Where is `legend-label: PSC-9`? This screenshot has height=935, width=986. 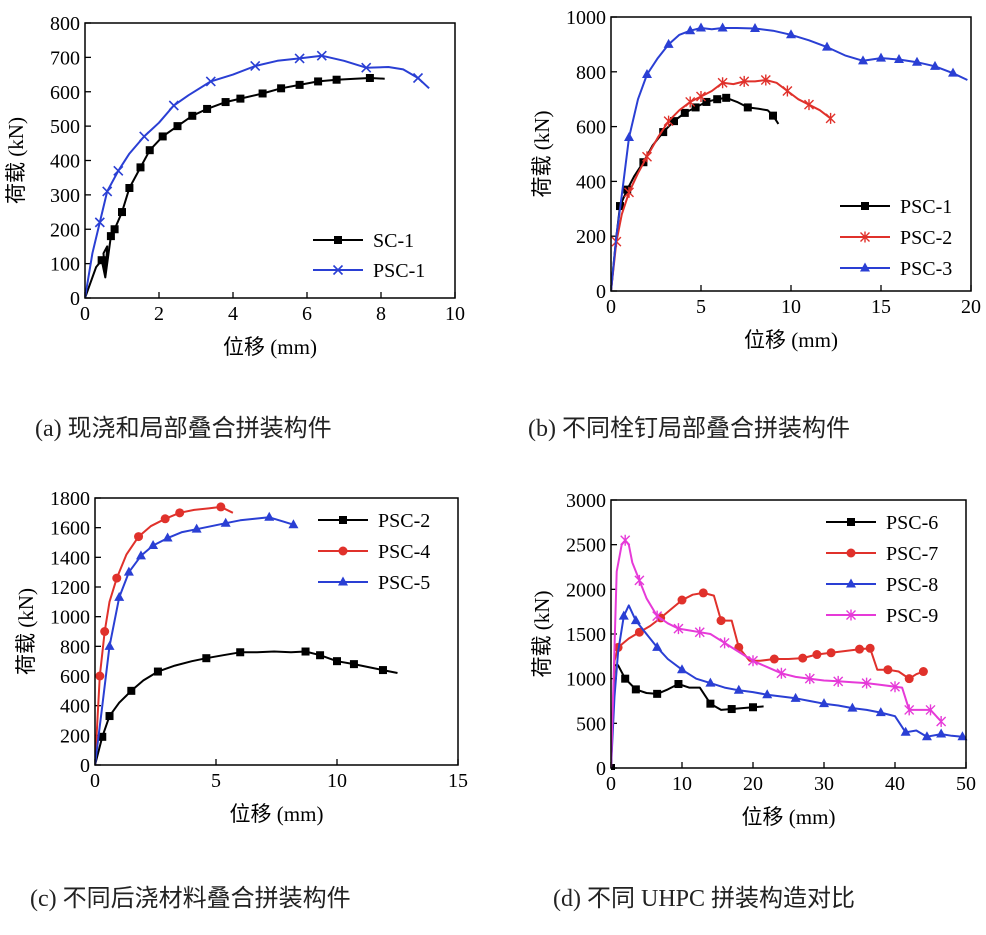 legend-label: PSC-9 is located at coordinates (912, 616).